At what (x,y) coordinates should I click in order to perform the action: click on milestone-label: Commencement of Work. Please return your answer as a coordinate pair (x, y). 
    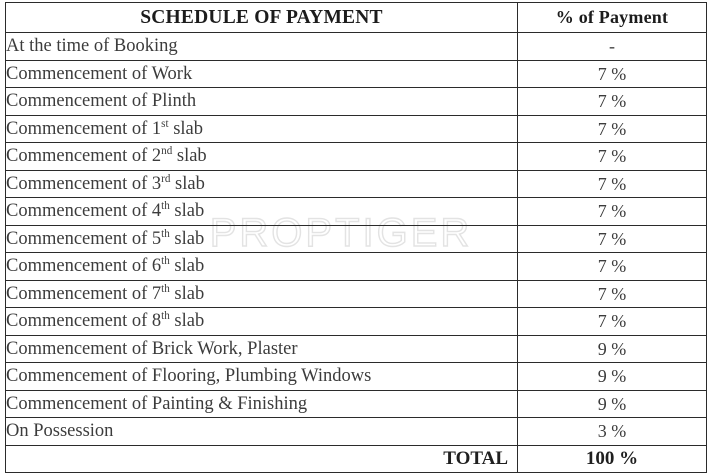
    Looking at the image, I should click on (261, 73).